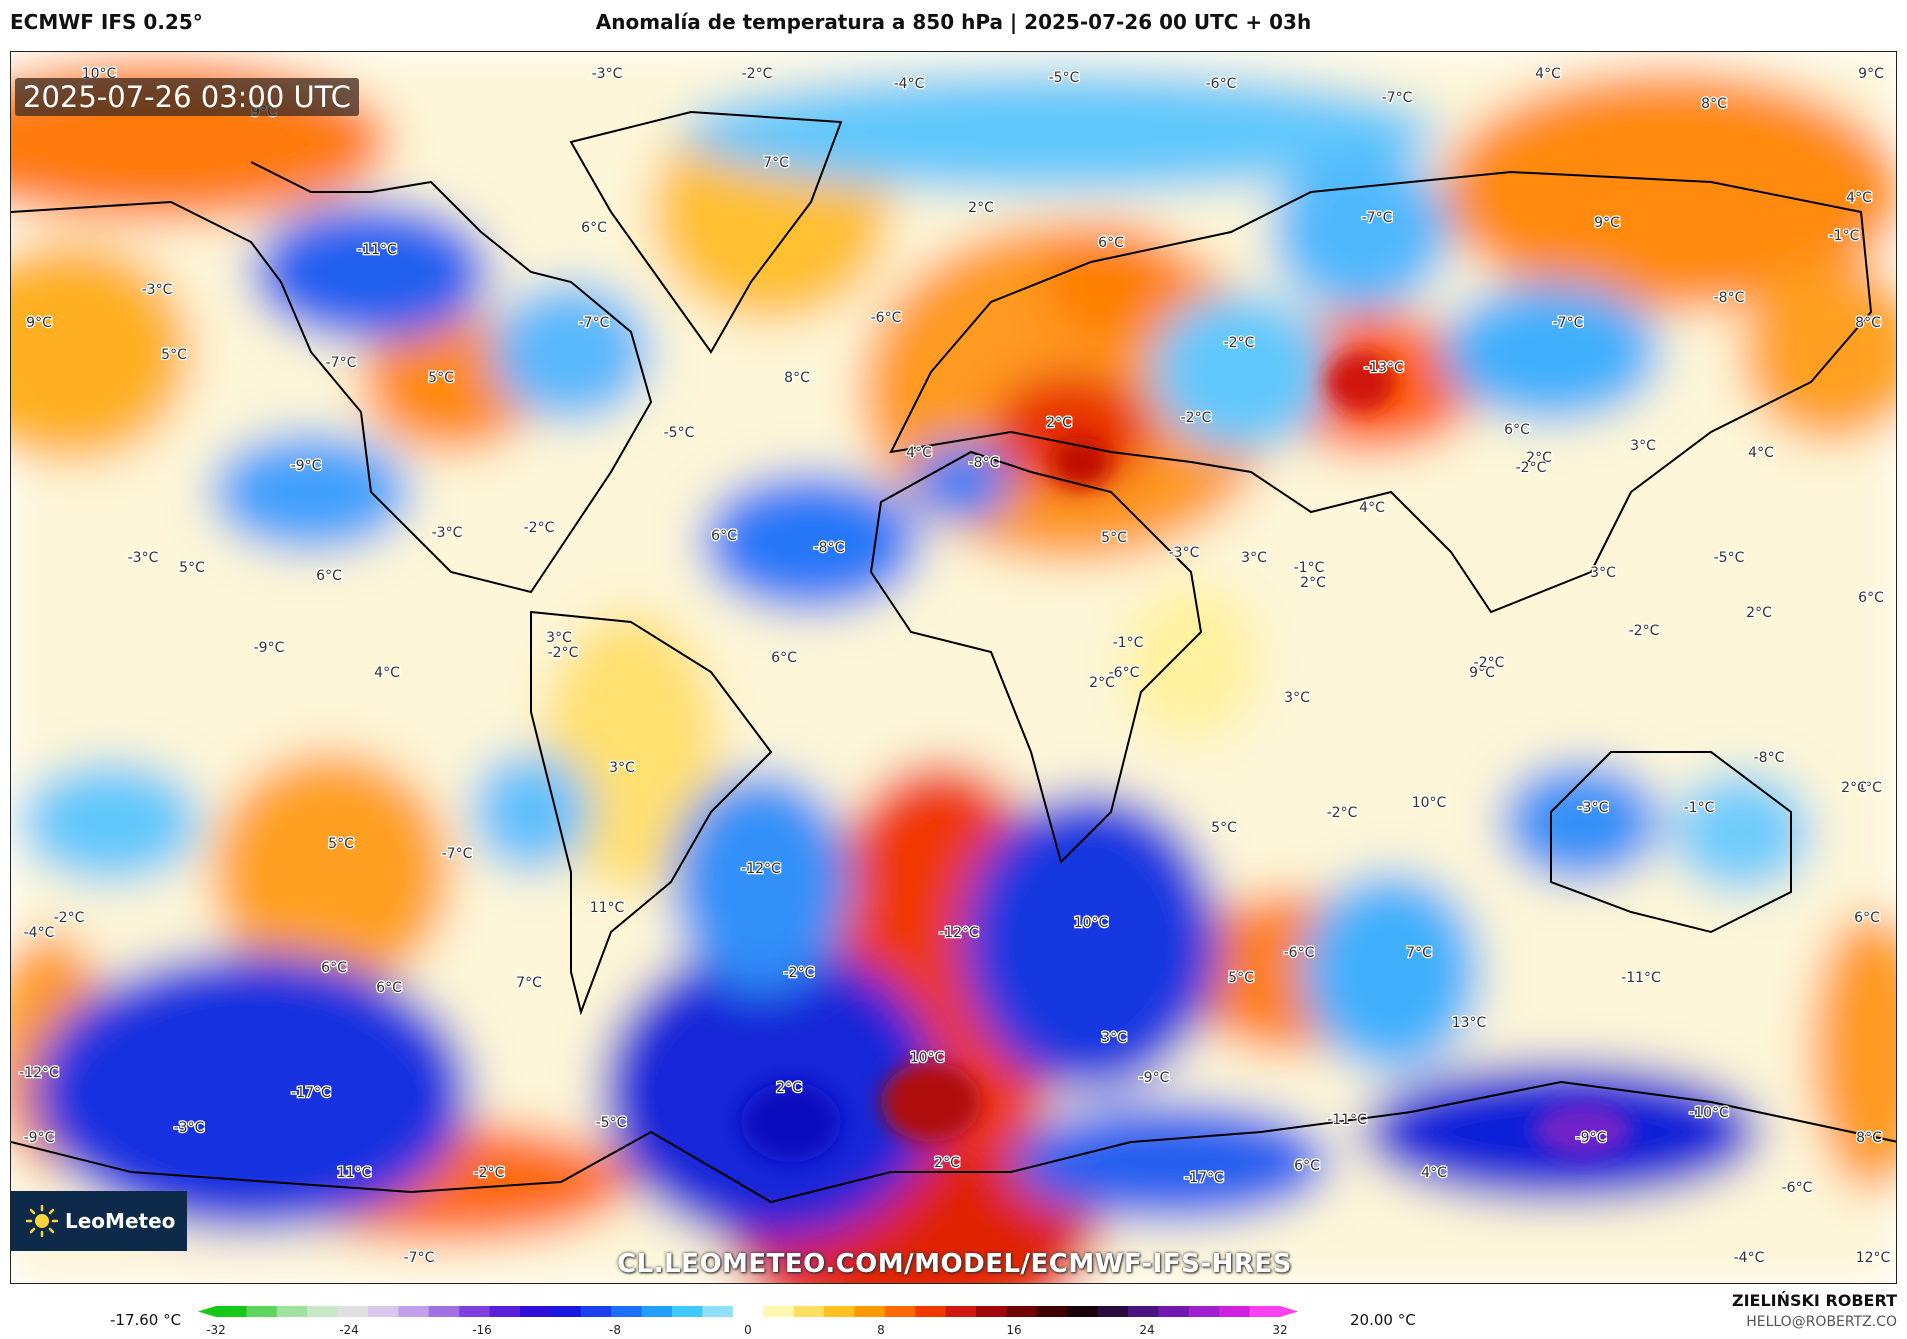 The height and width of the screenshot is (1339, 1907). Describe the element at coordinates (615, 1330) in the screenshot. I see `colorbar-tick: -8` at that location.